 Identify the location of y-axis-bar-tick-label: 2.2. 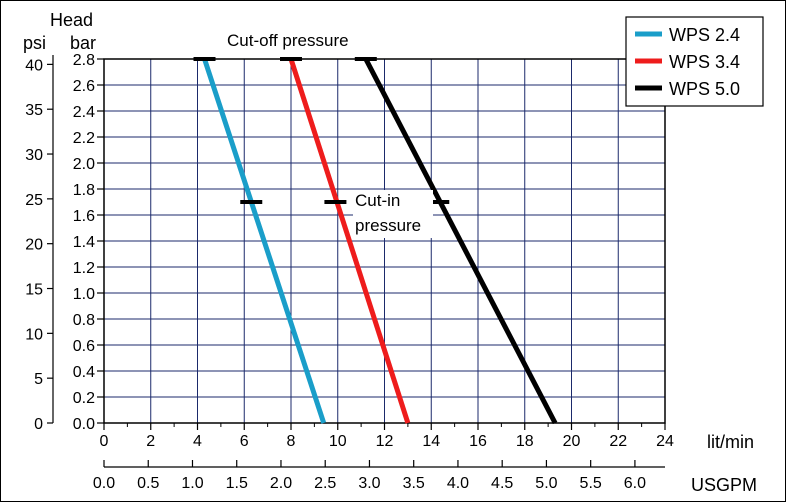
(84, 138).